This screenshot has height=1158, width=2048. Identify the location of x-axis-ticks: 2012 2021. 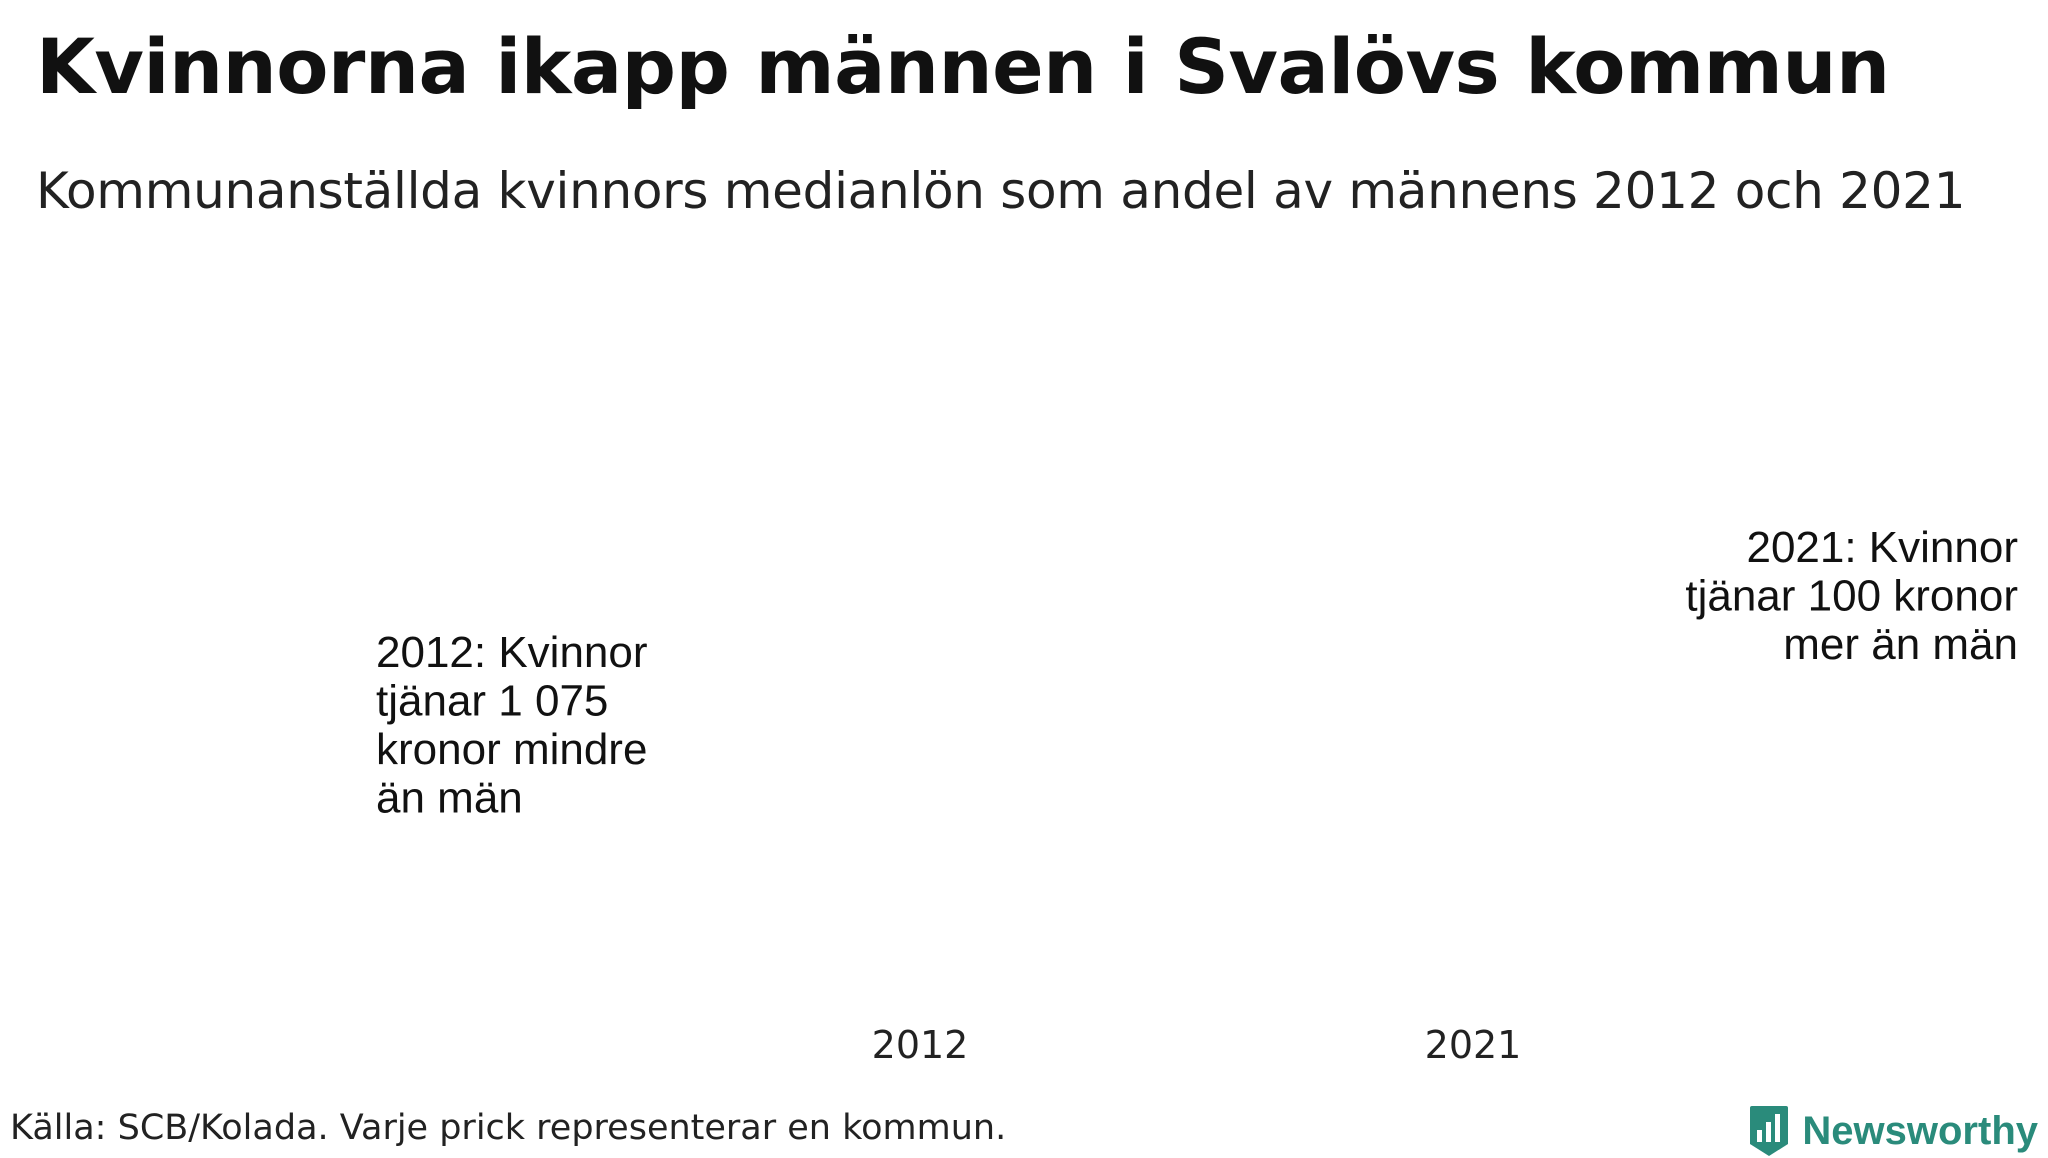
(1197, 1045).